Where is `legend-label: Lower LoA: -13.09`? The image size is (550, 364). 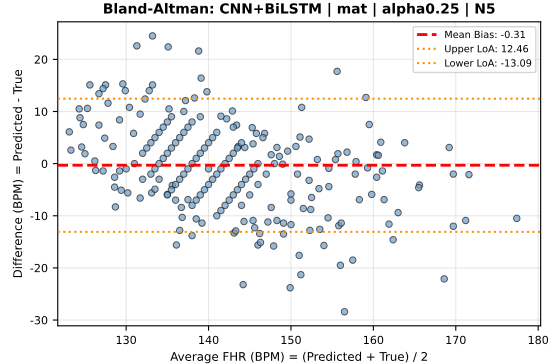 legend-label: Lower LoA: -13.09 is located at coordinates (488, 63).